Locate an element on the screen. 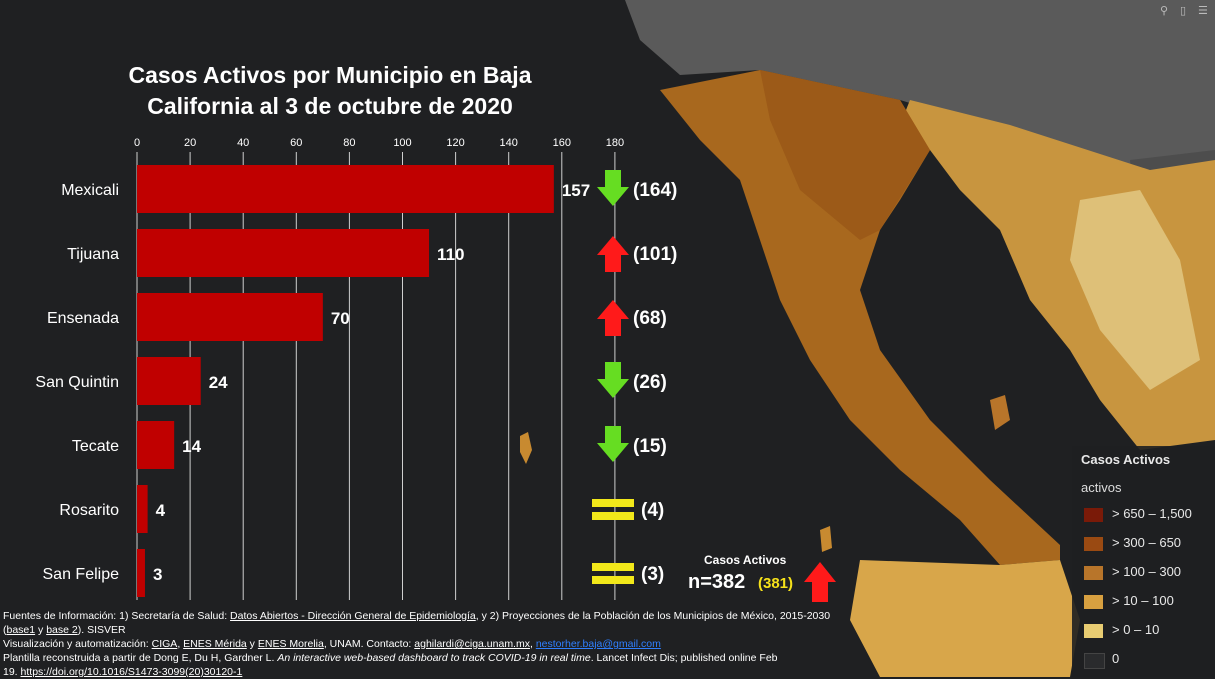 This screenshot has width=1215, height=679. list-icon: ☰ is located at coordinates (1203, 11).